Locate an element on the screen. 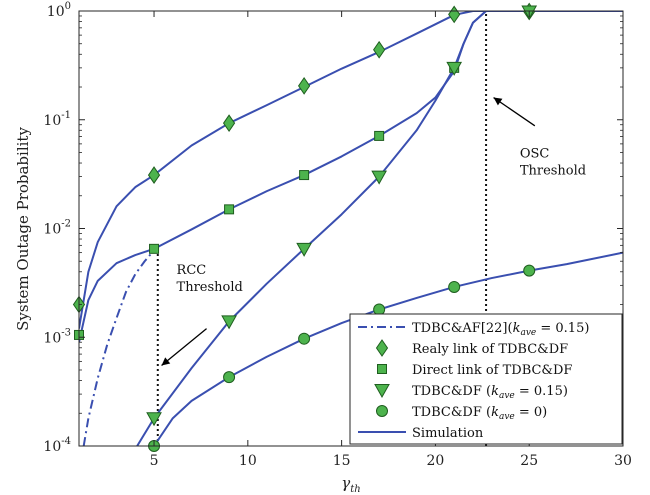 The height and width of the screenshot is (495, 650). legend-entry-label: Direct link of TDBC&DF is located at coordinates (492, 370).